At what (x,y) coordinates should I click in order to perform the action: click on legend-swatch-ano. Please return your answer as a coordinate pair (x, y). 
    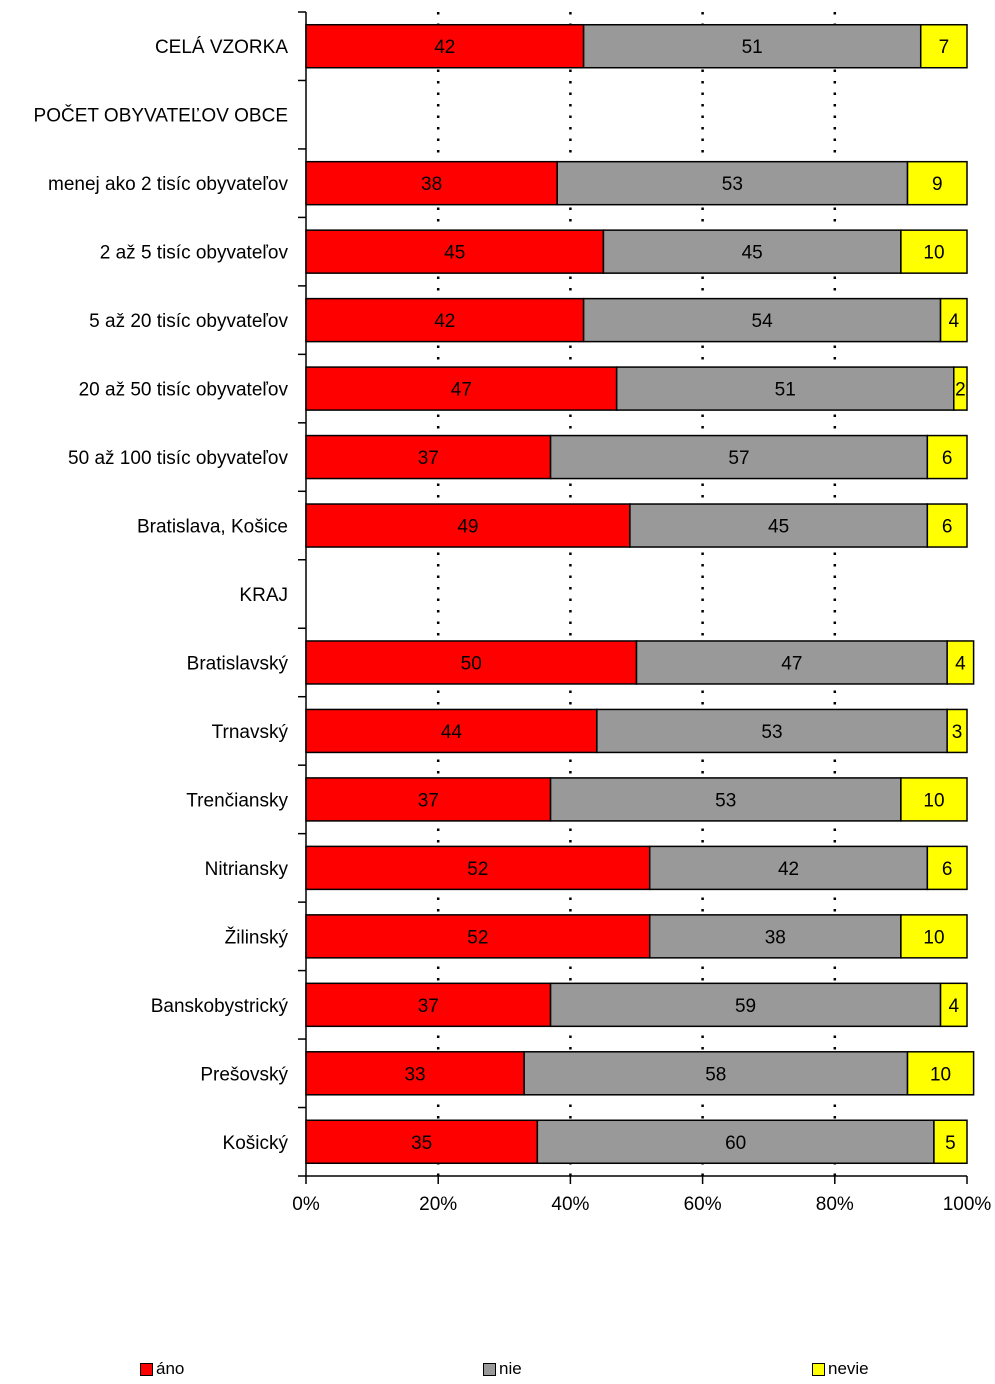
    Looking at the image, I should click on (146, 1369).